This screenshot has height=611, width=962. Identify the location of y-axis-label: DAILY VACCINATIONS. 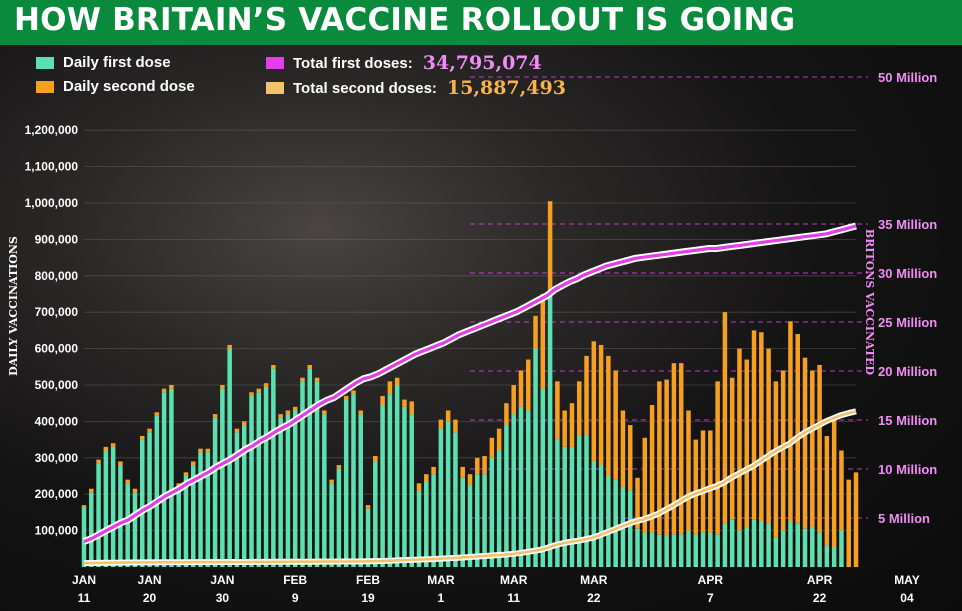
(13, 306).